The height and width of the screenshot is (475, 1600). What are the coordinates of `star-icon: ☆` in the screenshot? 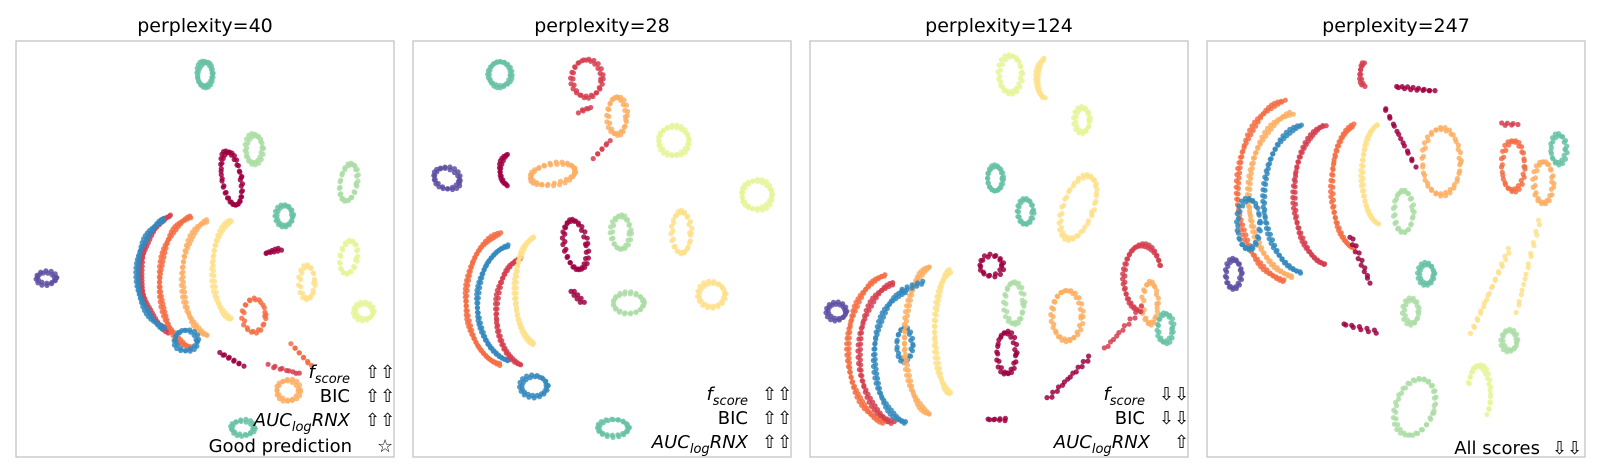 It's located at (385, 446).